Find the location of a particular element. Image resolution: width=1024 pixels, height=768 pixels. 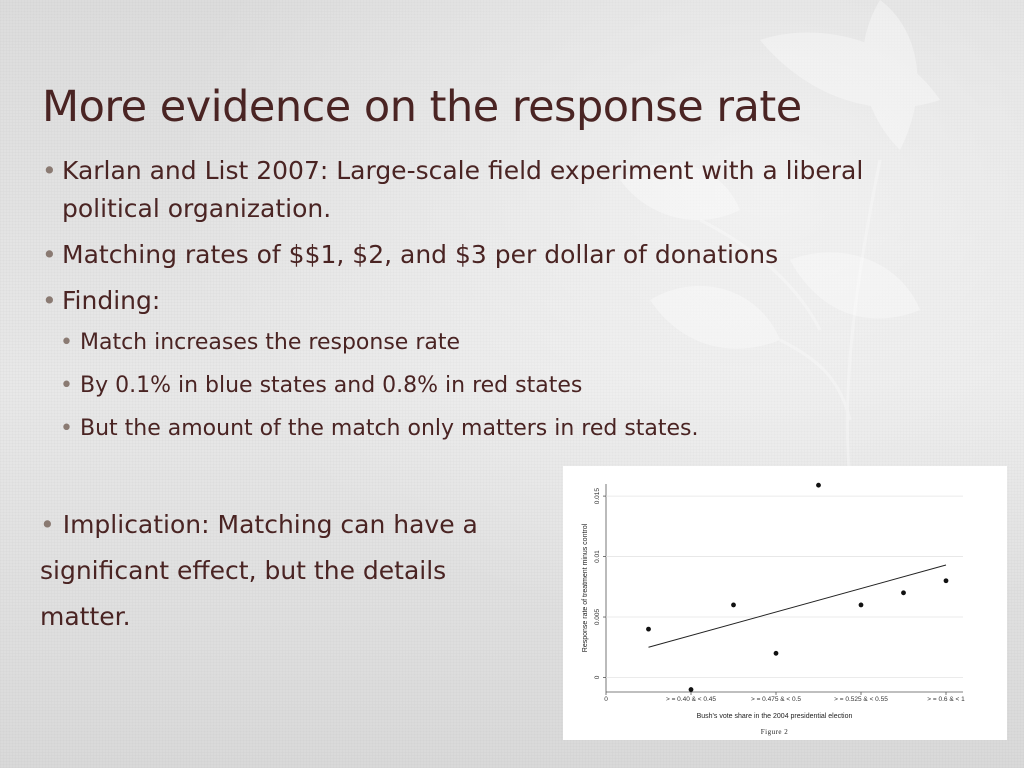

implication-line-3: matter. is located at coordinates (85, 616).